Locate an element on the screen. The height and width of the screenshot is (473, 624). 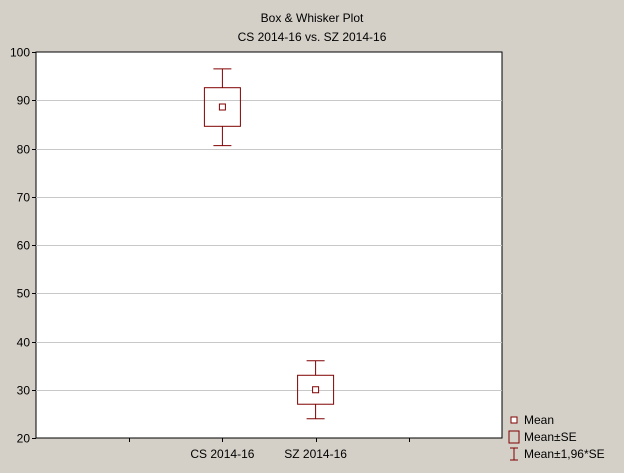
x-tick-label: CS 2014-16 is located at coordinates (222, 454).